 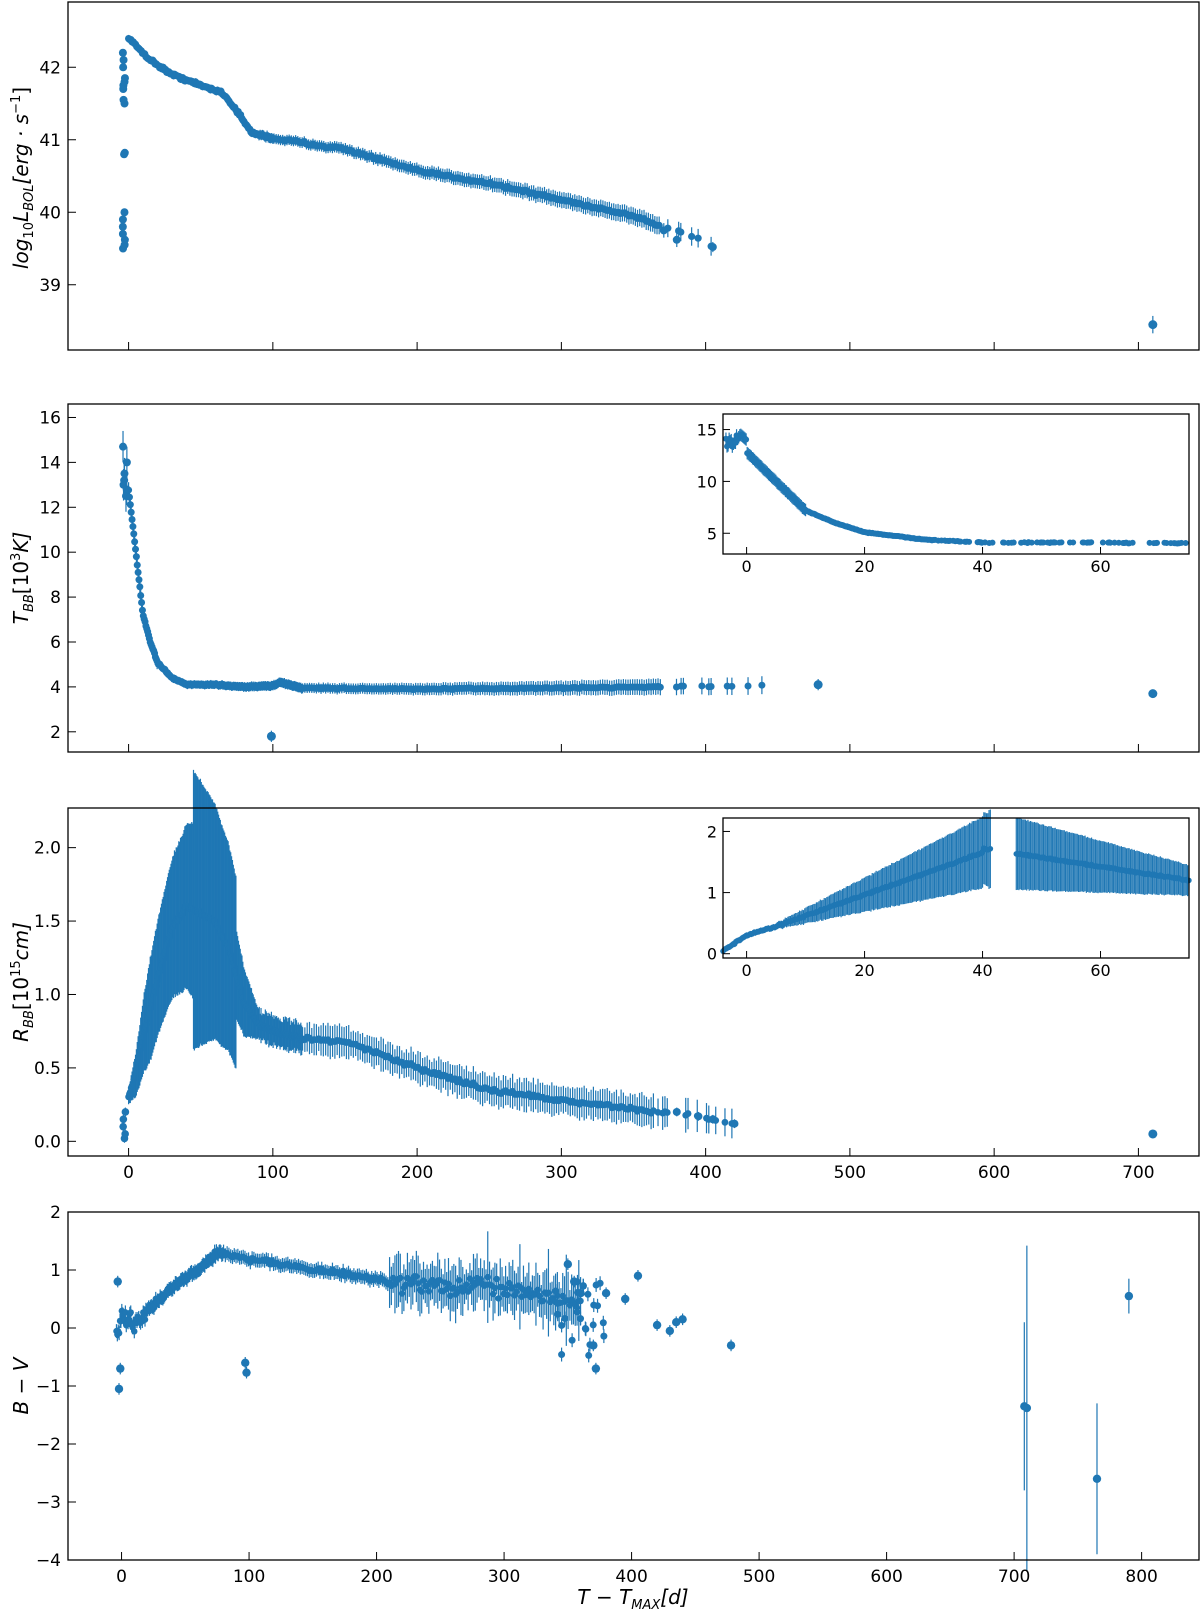 I want to click on rbb-inset-ytick-label: 1, so click(x=712, y=893).